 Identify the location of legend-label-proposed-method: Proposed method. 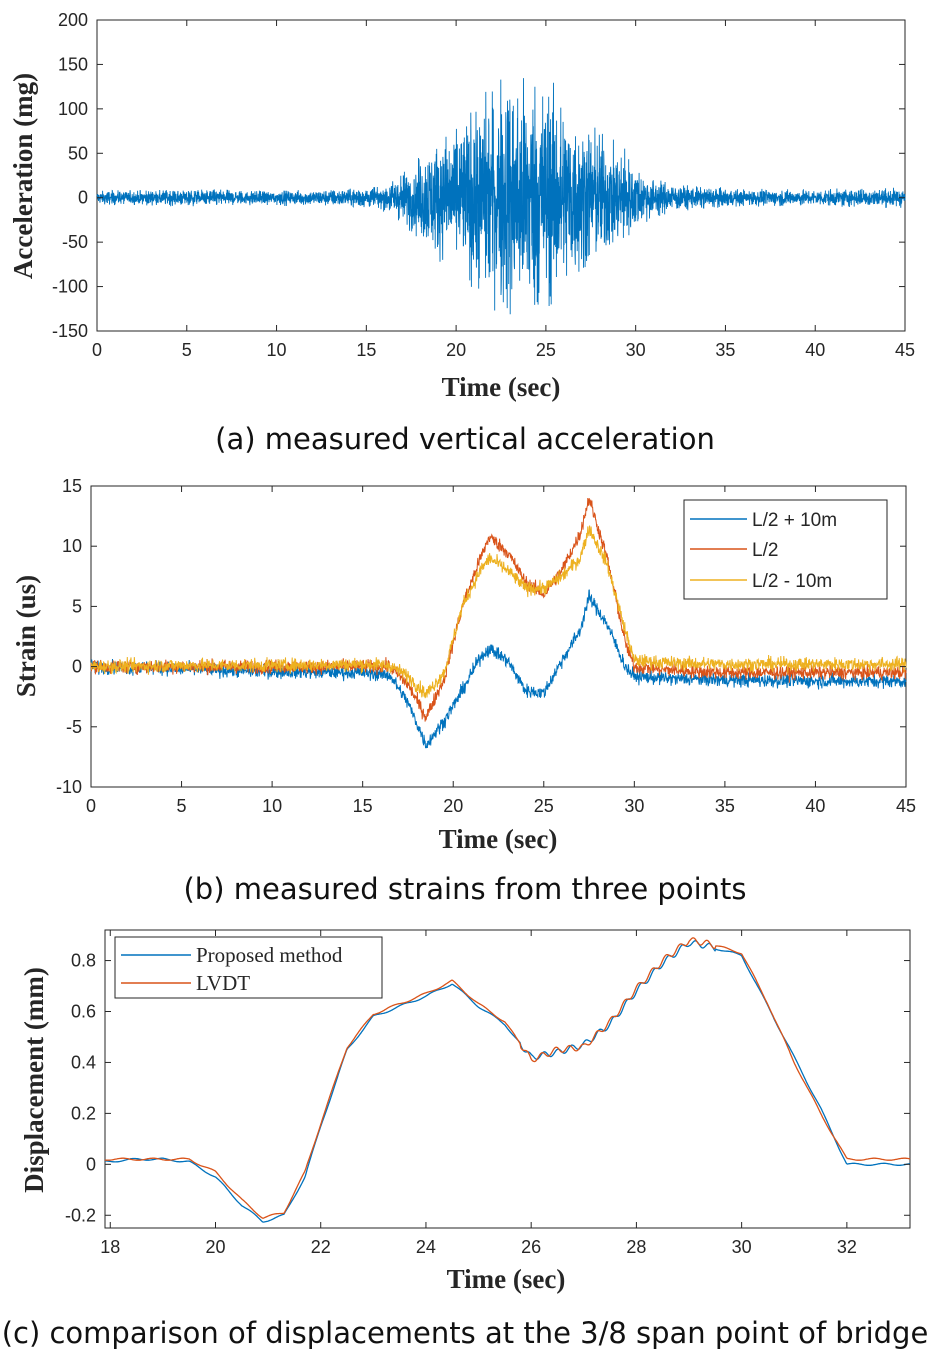
(269, 955).